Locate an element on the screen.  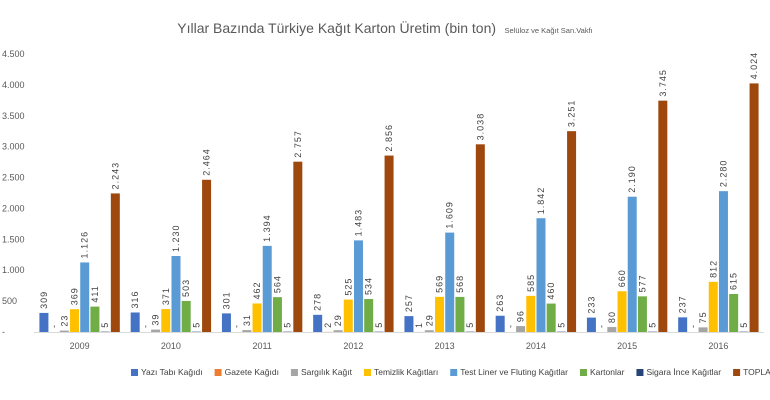
data-label: 1 is located at coordinates (419, 325).